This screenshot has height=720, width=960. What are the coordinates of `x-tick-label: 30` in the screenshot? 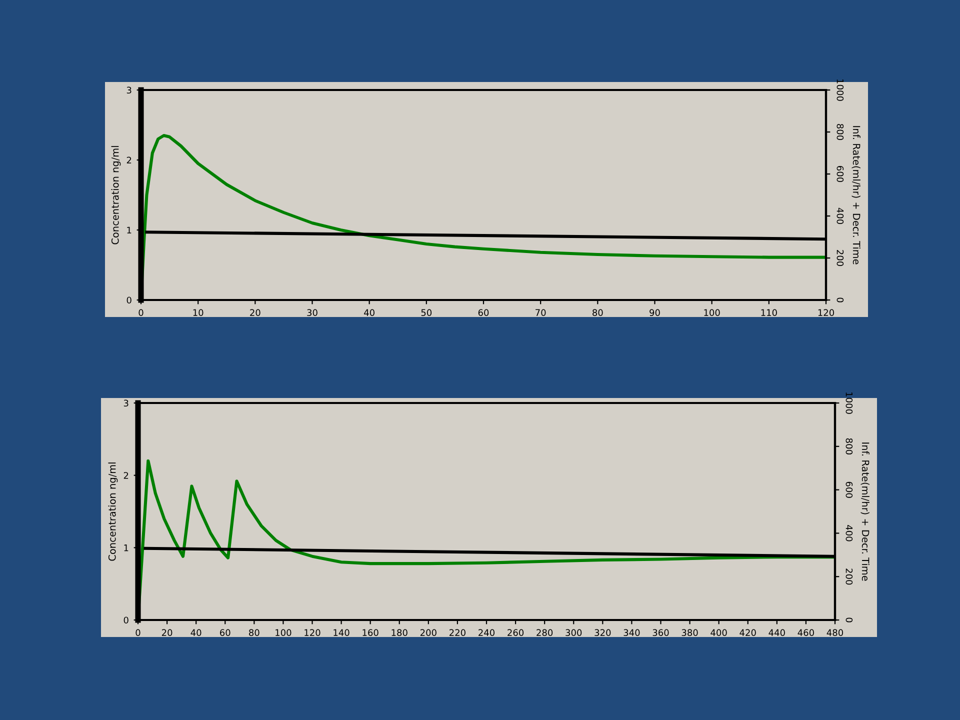 It's located at (312, 312).